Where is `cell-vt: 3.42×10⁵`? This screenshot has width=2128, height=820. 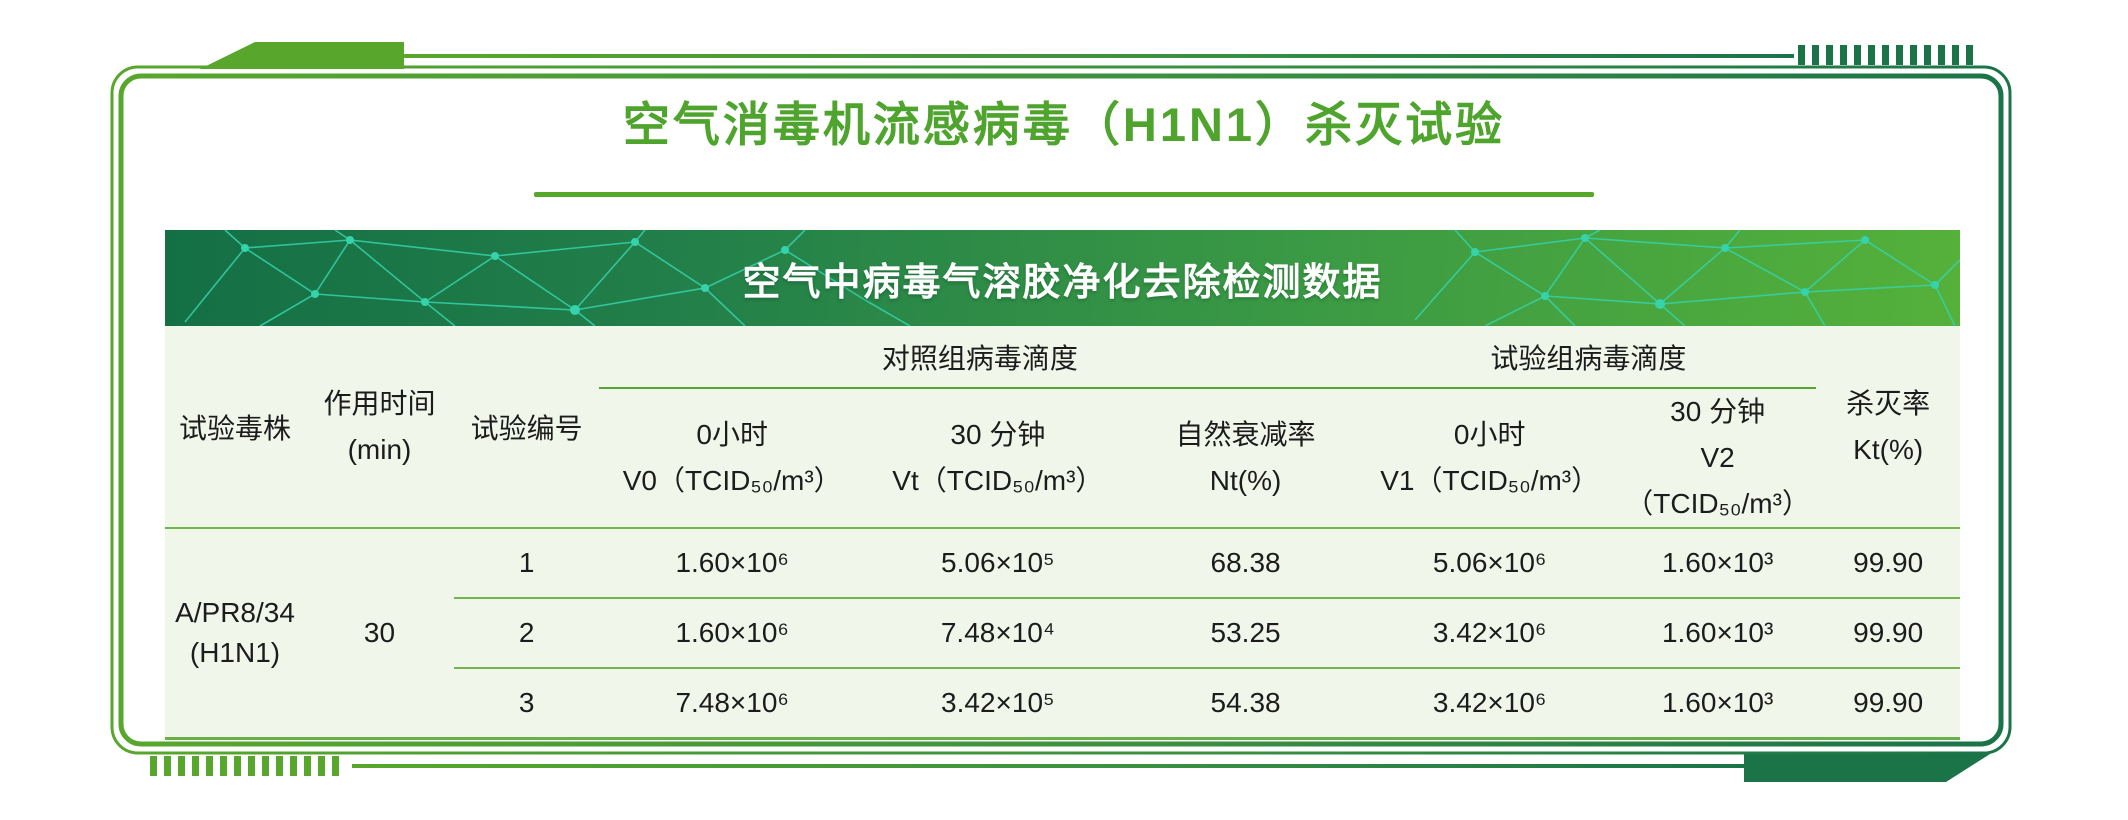
cell-vt: 3.42×10⁵ is located at coordinates (998, 702).